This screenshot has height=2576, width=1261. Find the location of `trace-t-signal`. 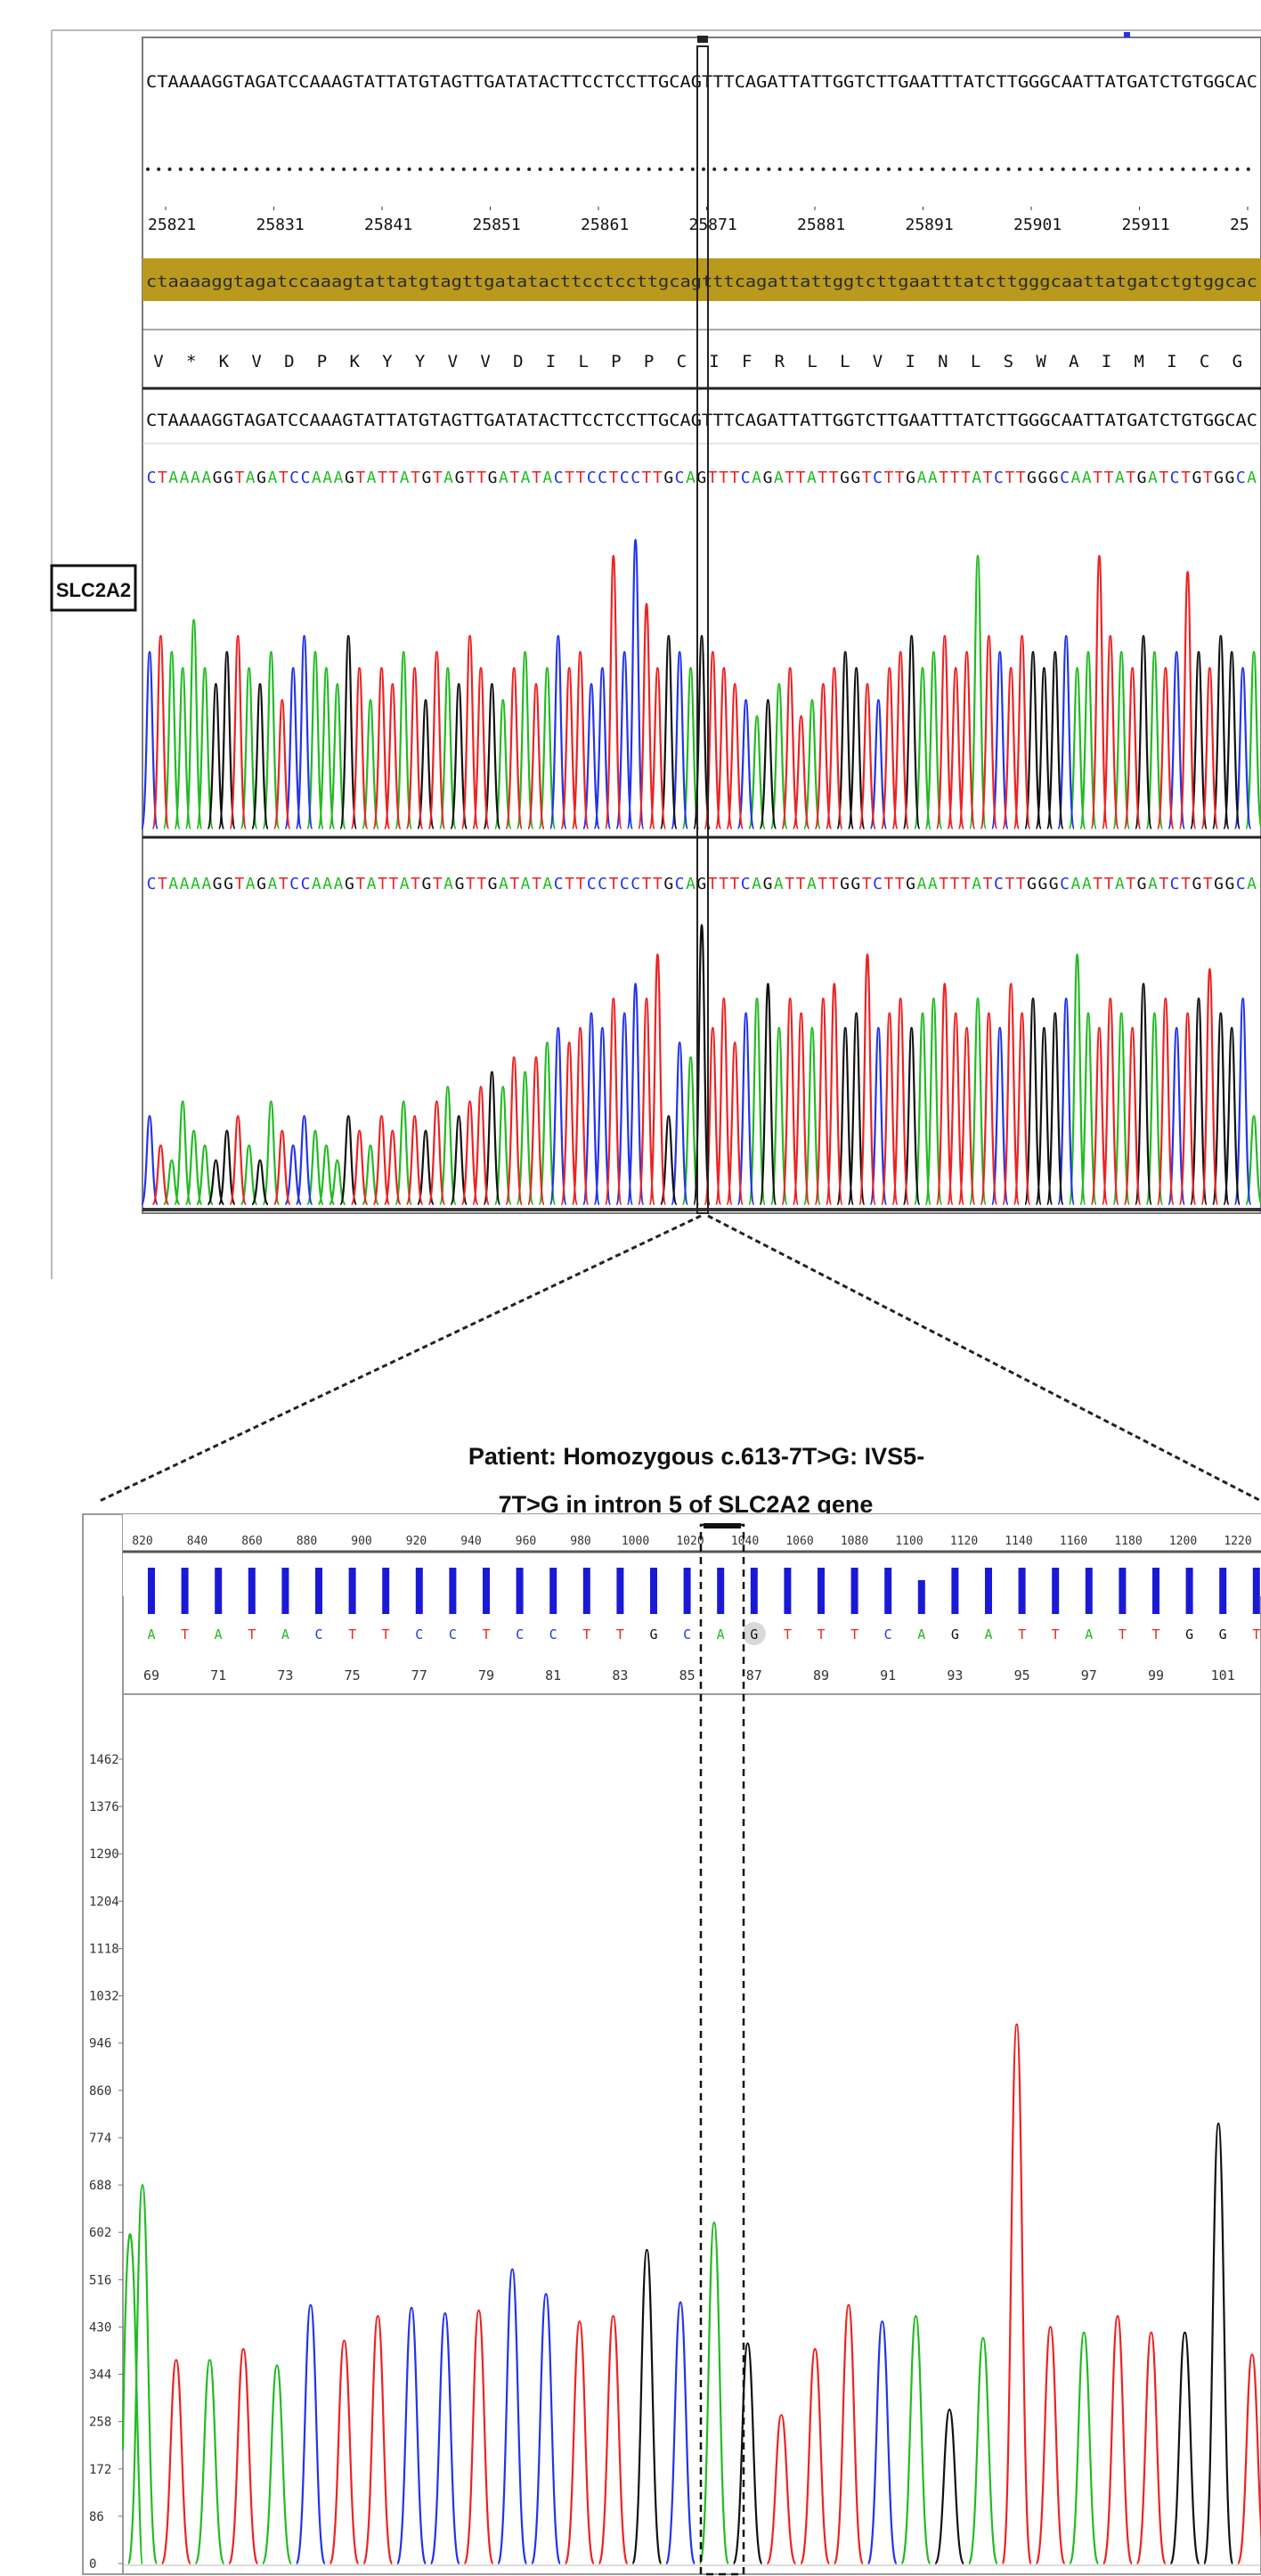

trace-t-signal is located at coordinates (685, 1080).